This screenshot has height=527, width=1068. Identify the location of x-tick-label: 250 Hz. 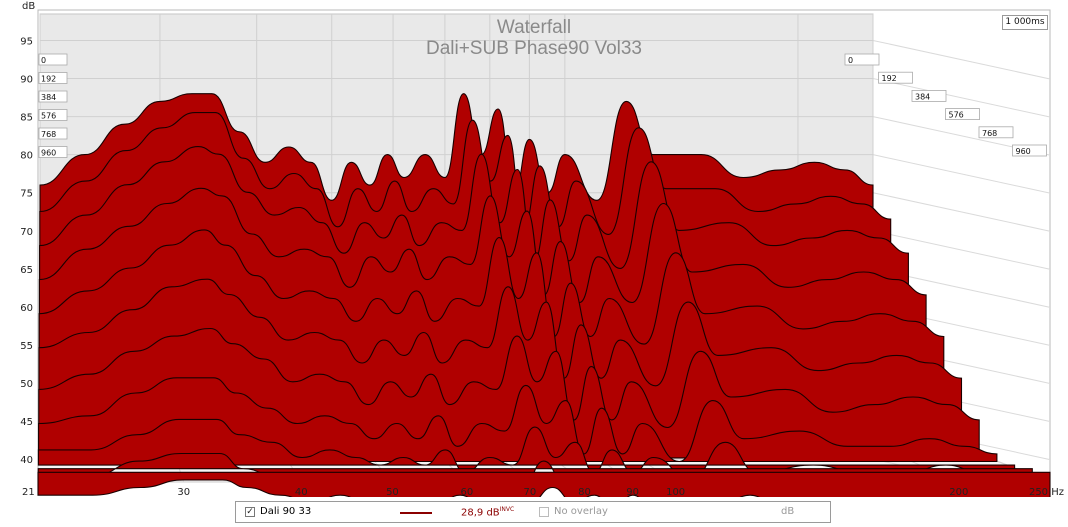
(1046, 492).